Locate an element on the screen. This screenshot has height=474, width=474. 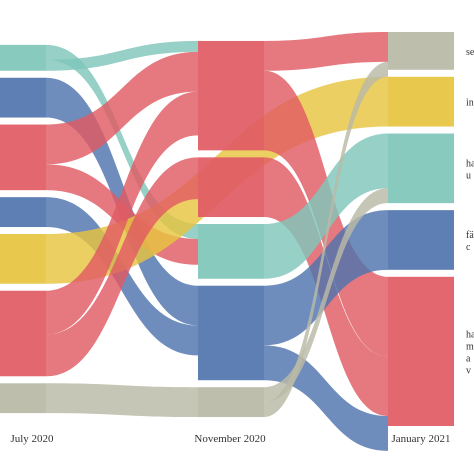
category-label-se: se is located at coordinates (470, 52).